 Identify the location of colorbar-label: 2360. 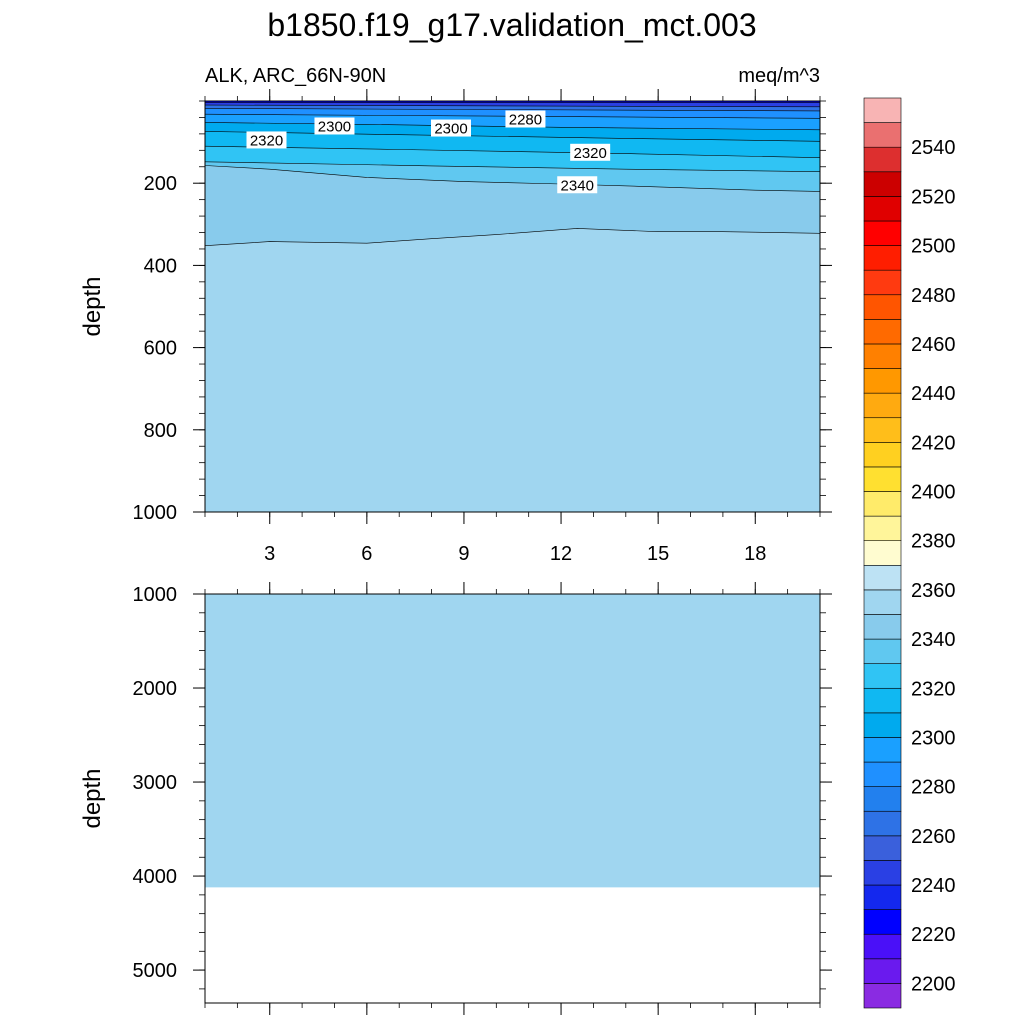
(933, 591).